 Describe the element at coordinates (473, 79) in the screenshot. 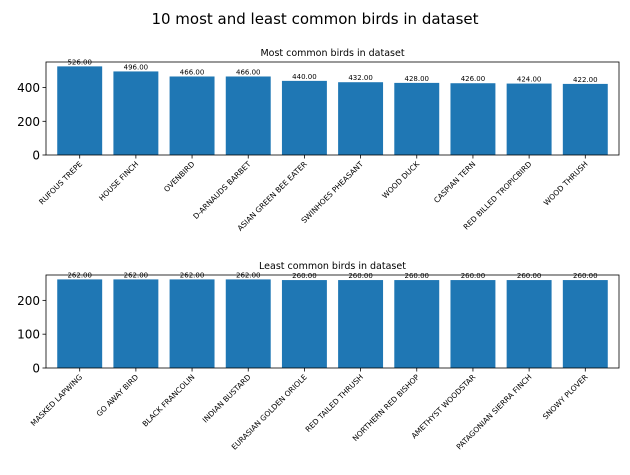

I see `data-label: 426.00` at that location.